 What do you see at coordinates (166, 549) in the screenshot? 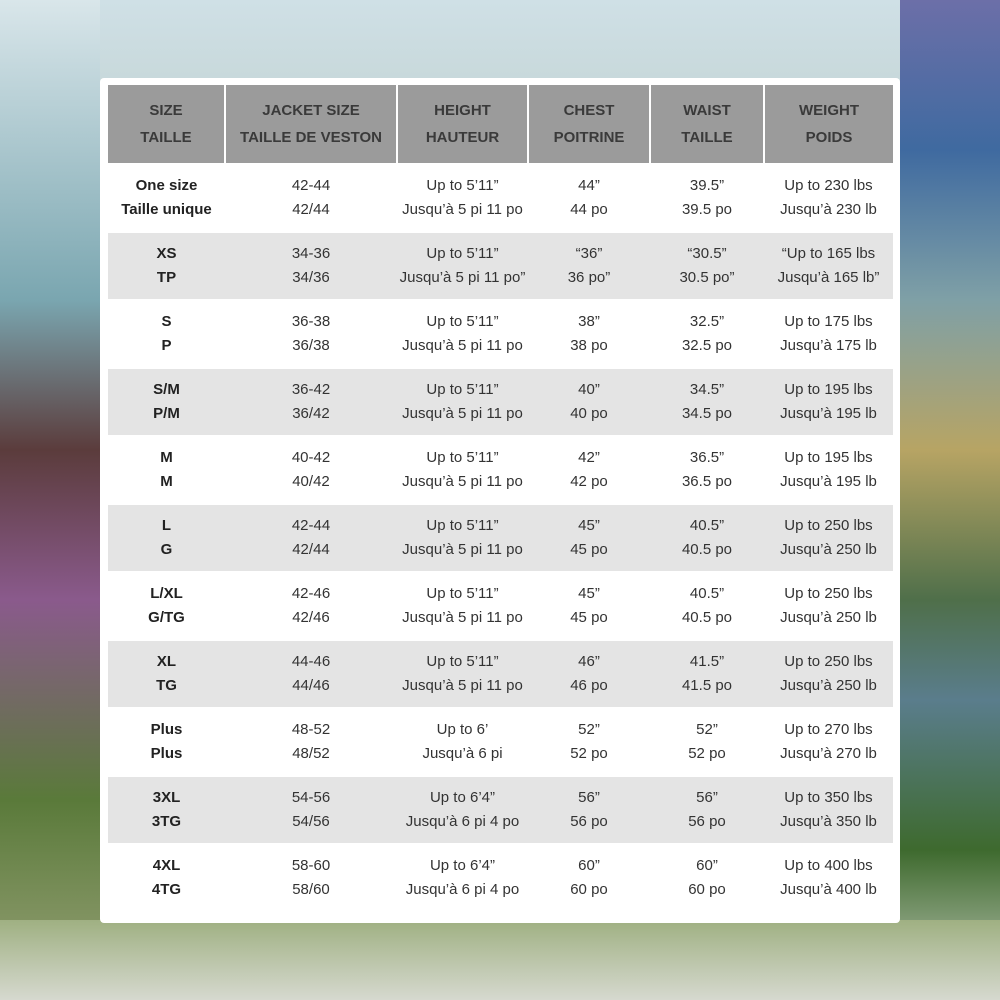
I see `cell-size-fr: G` at bounding box center [166, 549].